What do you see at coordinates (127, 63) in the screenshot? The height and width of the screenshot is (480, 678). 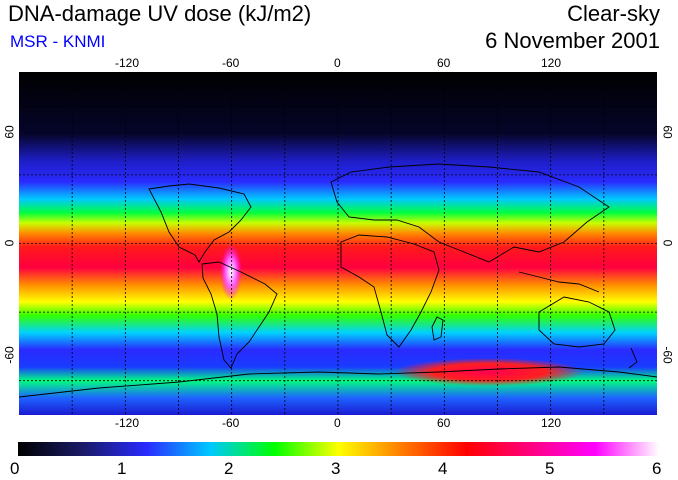 I see `lon-tick-top: -120` at bounding box center [127, 63].